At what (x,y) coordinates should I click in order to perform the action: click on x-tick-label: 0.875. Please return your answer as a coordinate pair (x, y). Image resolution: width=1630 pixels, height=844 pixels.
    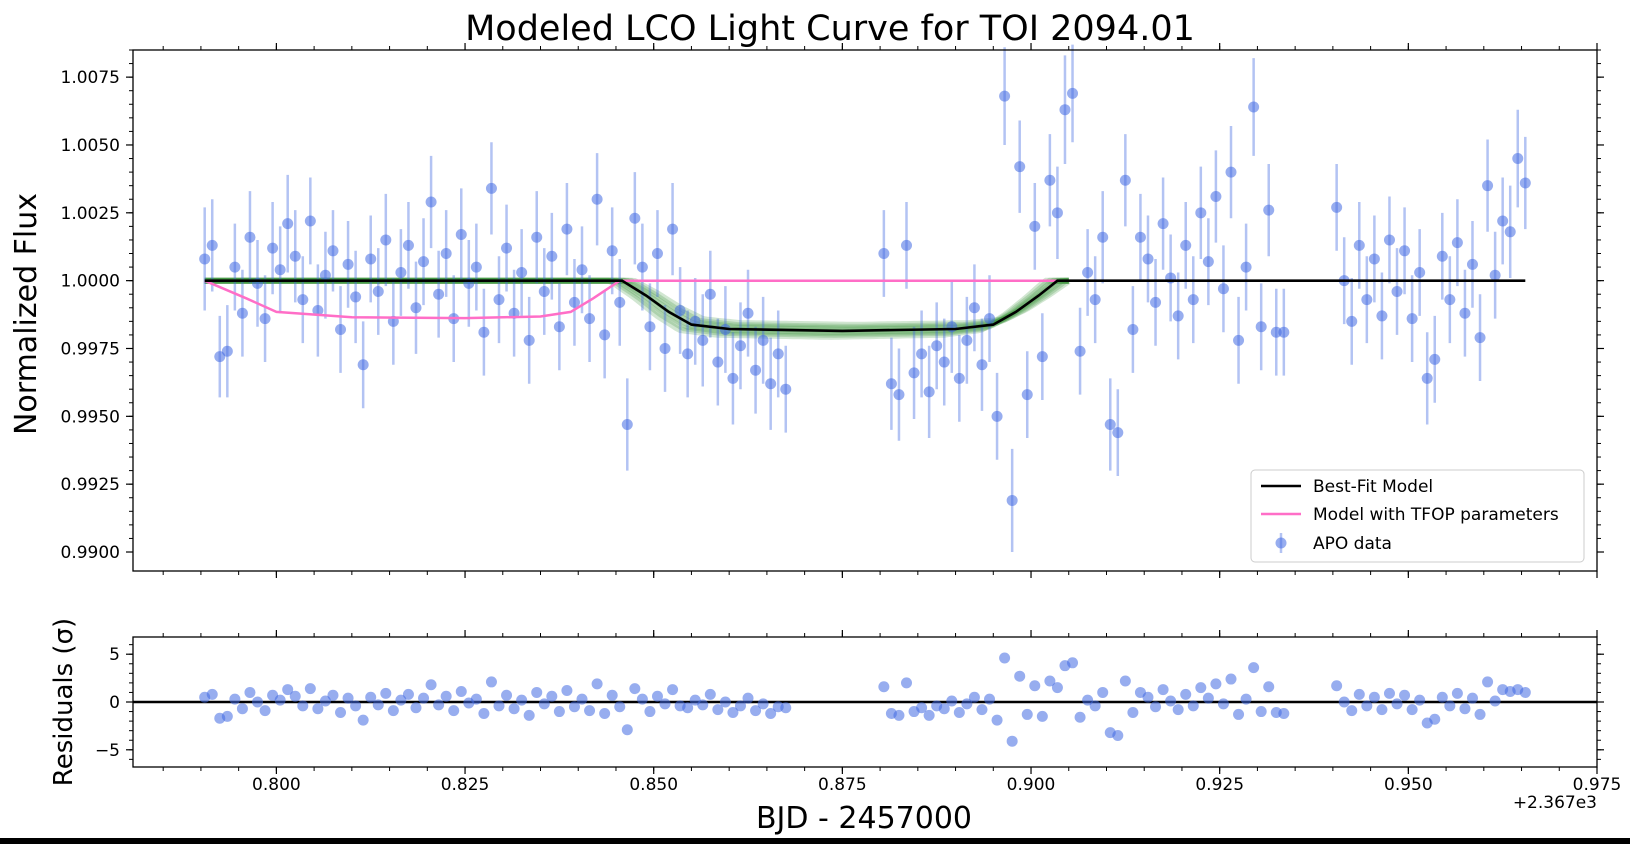
    Looking at the image, I should click on (842, 785).